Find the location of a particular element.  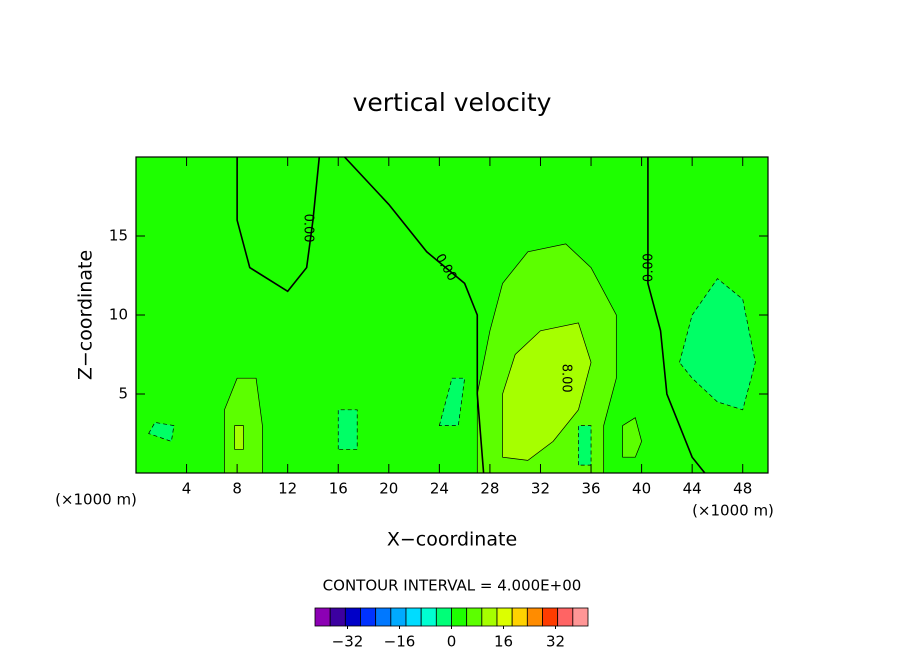

x-tick-label: 48 is located at coordinates (742, 489).